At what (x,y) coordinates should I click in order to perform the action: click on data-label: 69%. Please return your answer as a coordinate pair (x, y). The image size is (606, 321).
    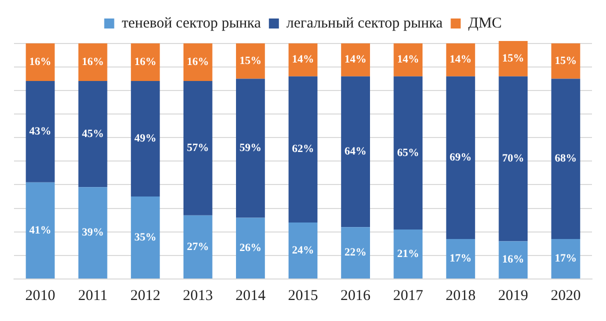
    Looking at the image, I should click on (461, 157).